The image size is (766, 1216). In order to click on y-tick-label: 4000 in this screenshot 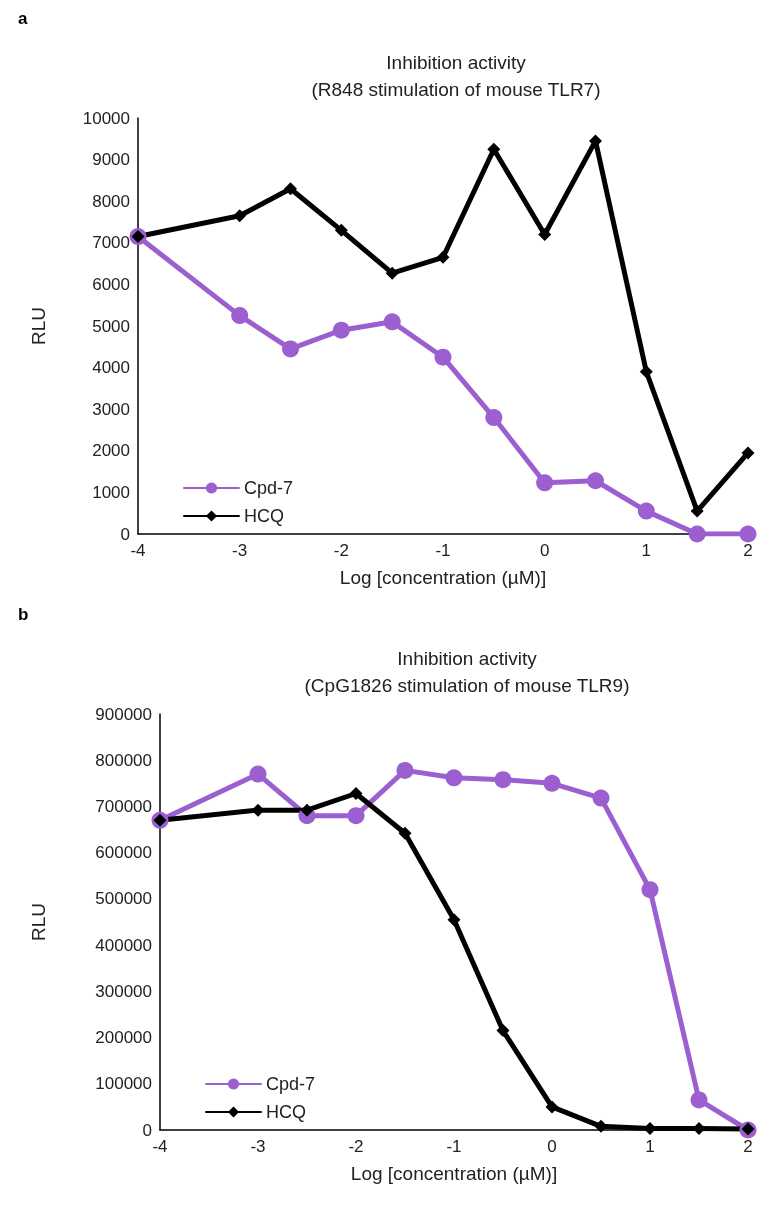, I will do `click(111, 368)`.